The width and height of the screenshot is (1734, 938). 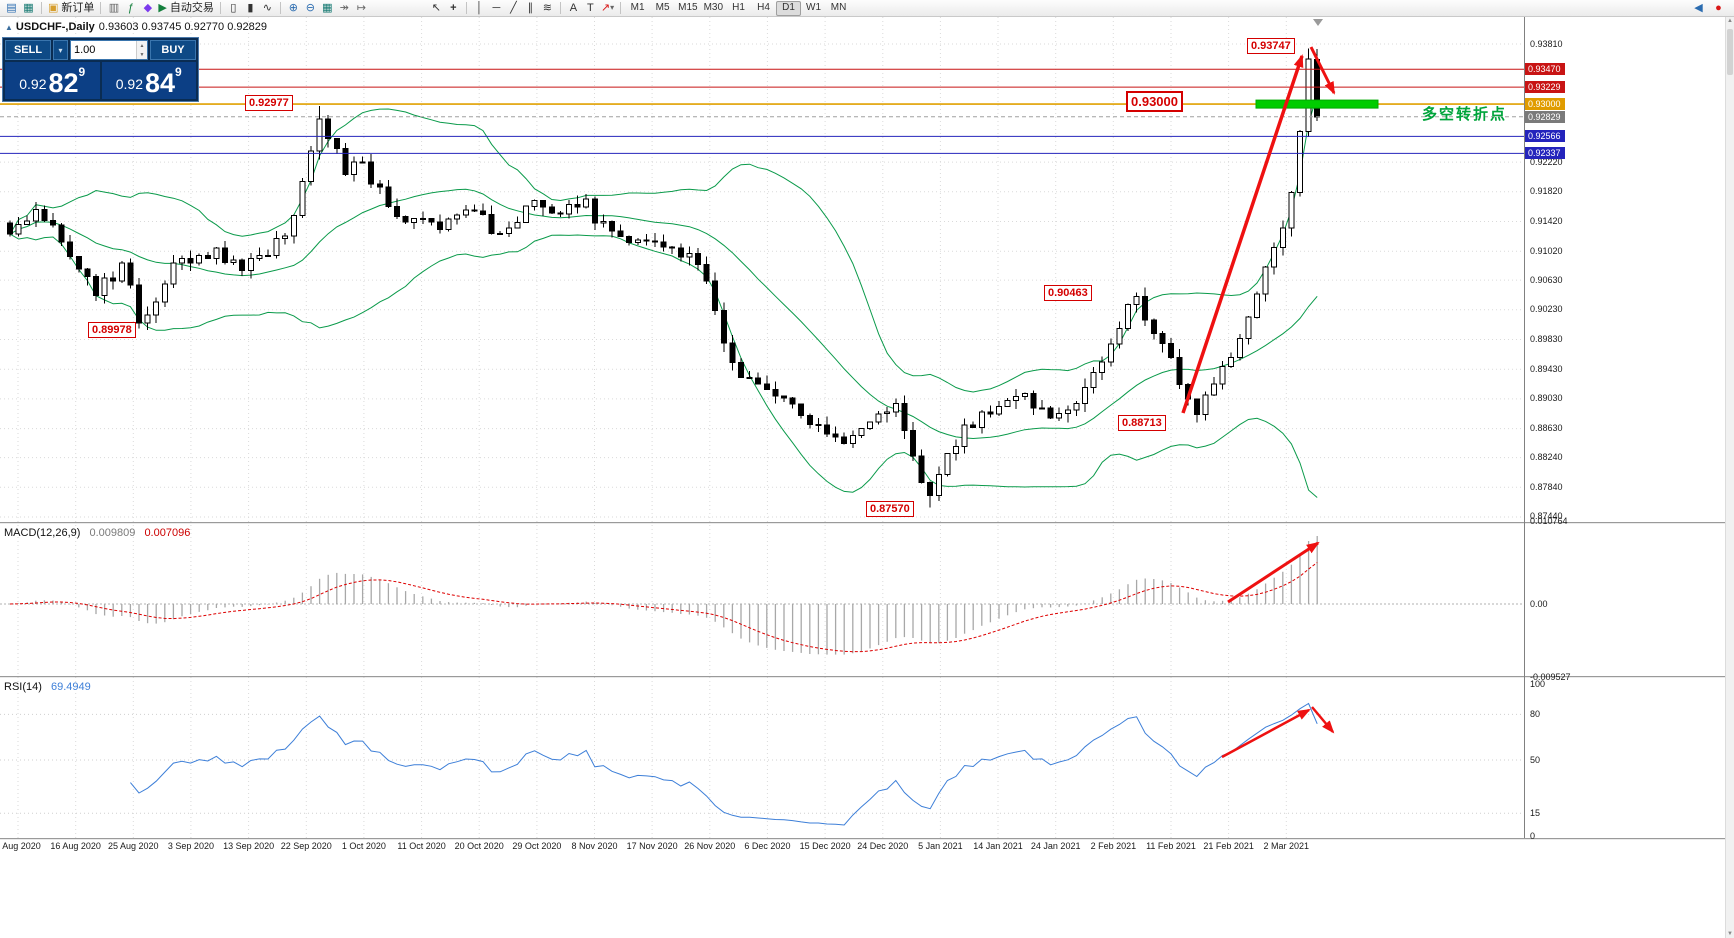 I want to click on one-click-collapse-icon: ▲, so click(x=9, y=27).